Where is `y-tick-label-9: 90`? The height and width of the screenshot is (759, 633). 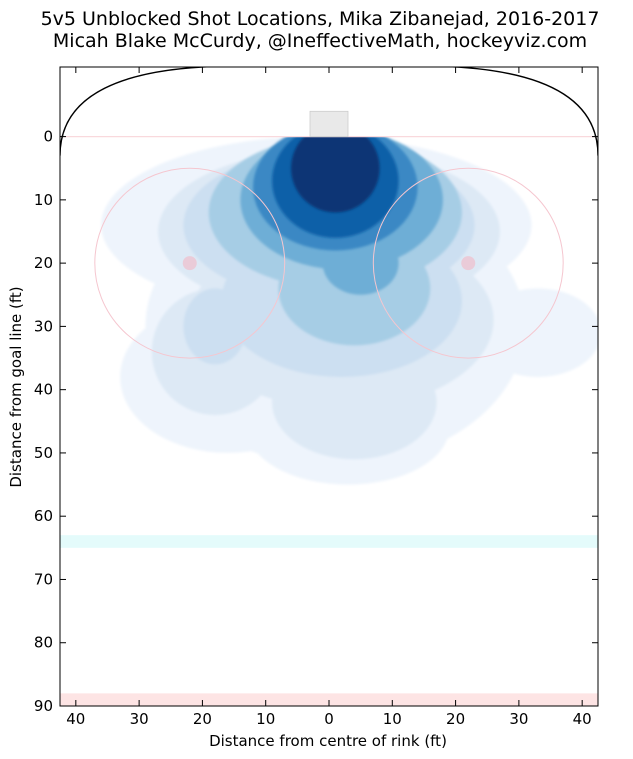
y-tick-label-9: 90 is located at coordinates (43, 706).